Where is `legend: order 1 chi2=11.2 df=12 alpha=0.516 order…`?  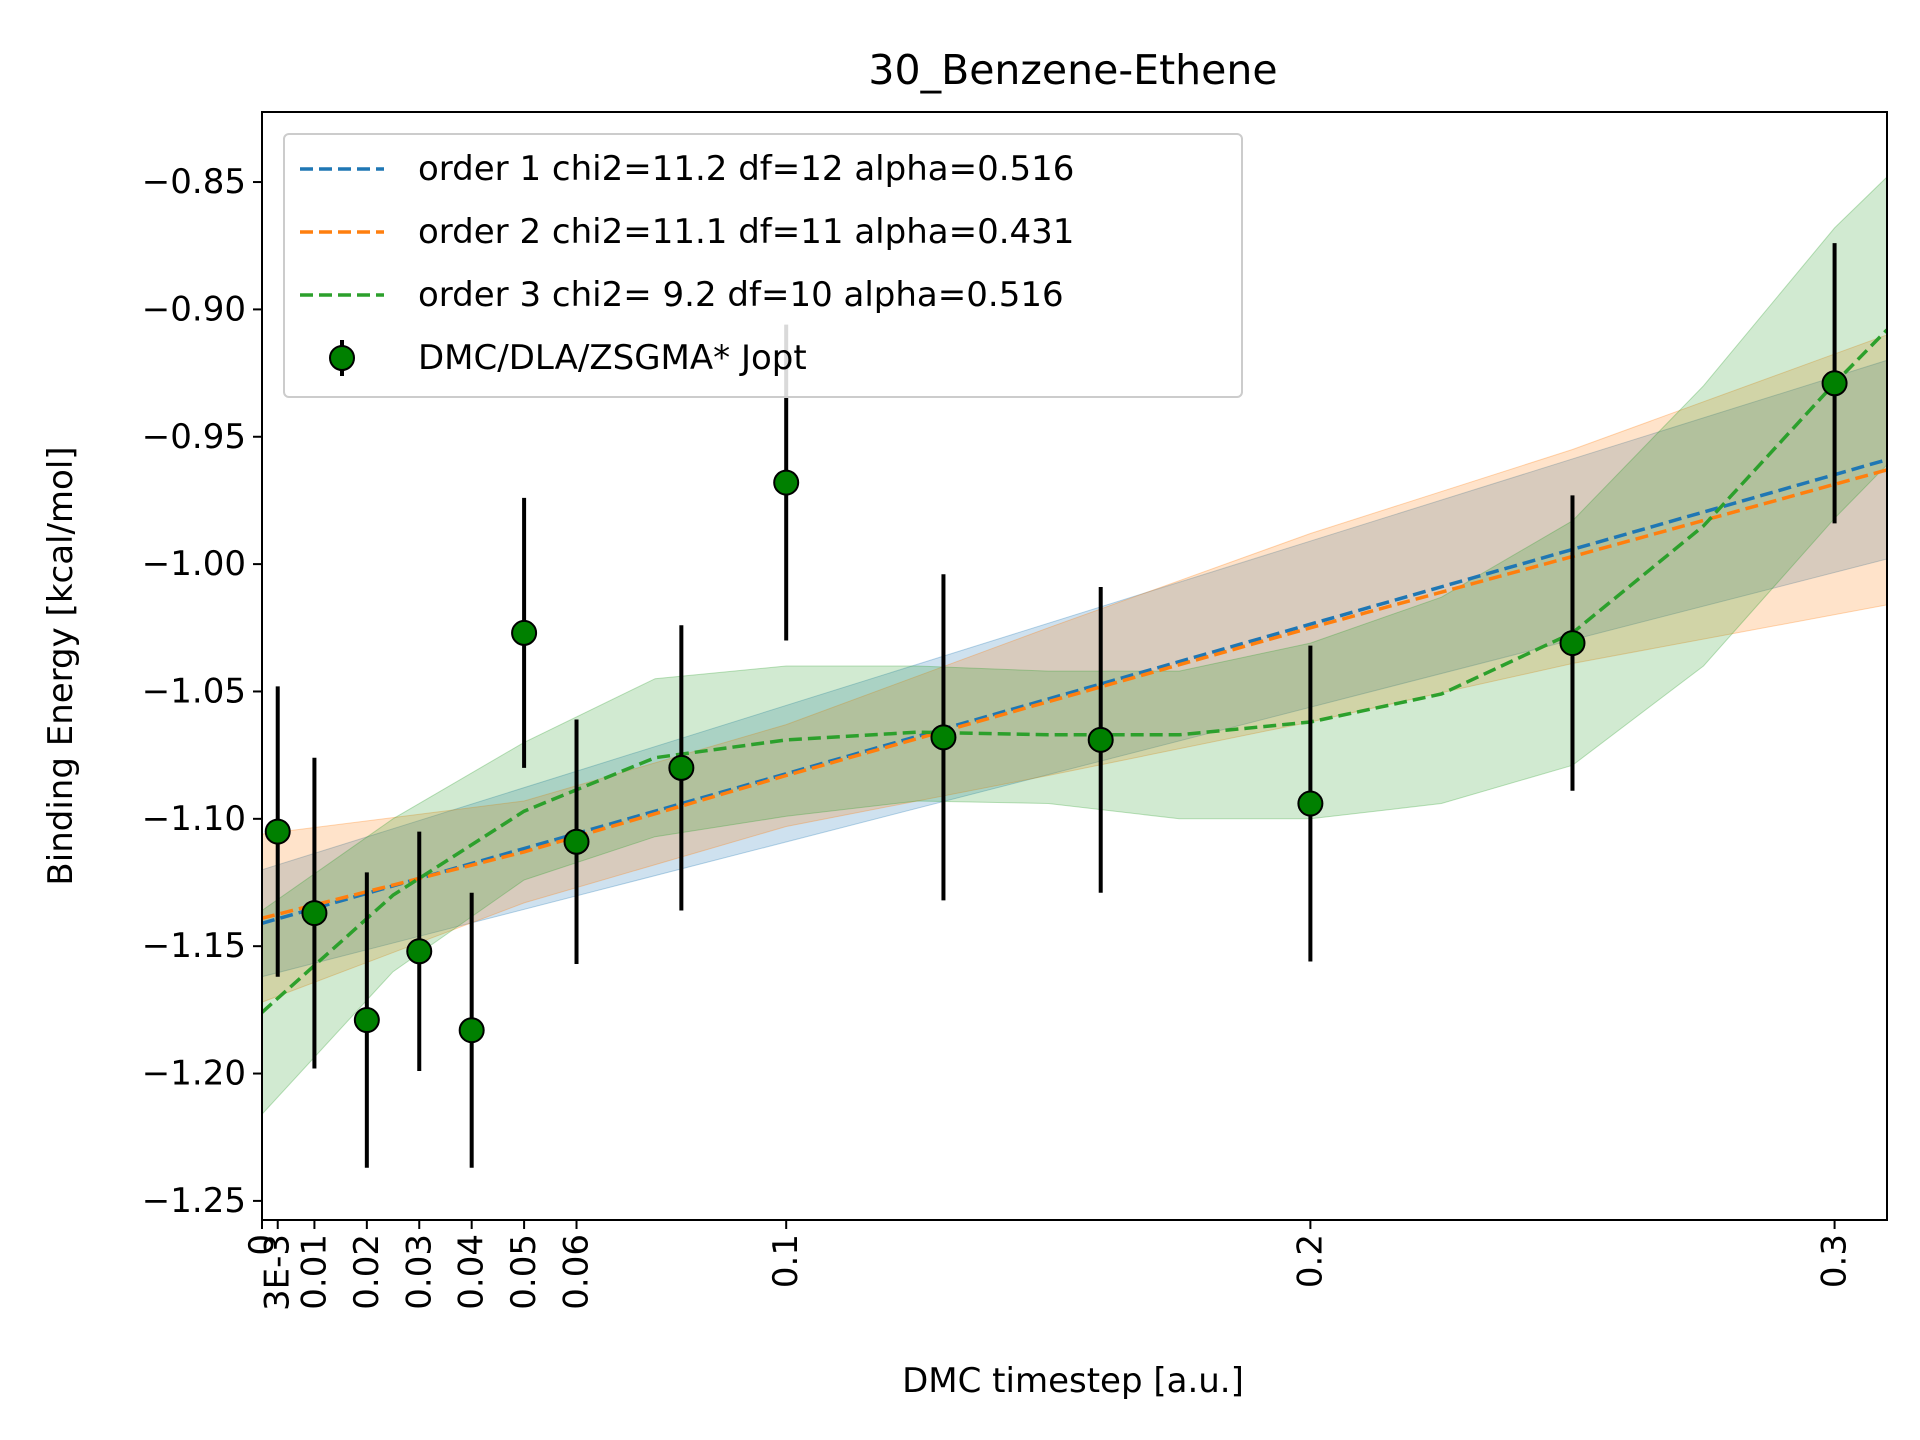 legend: order 1 chi2=11.2 df=12 alpha=0.516 order… is located at coordinates (763, 265).